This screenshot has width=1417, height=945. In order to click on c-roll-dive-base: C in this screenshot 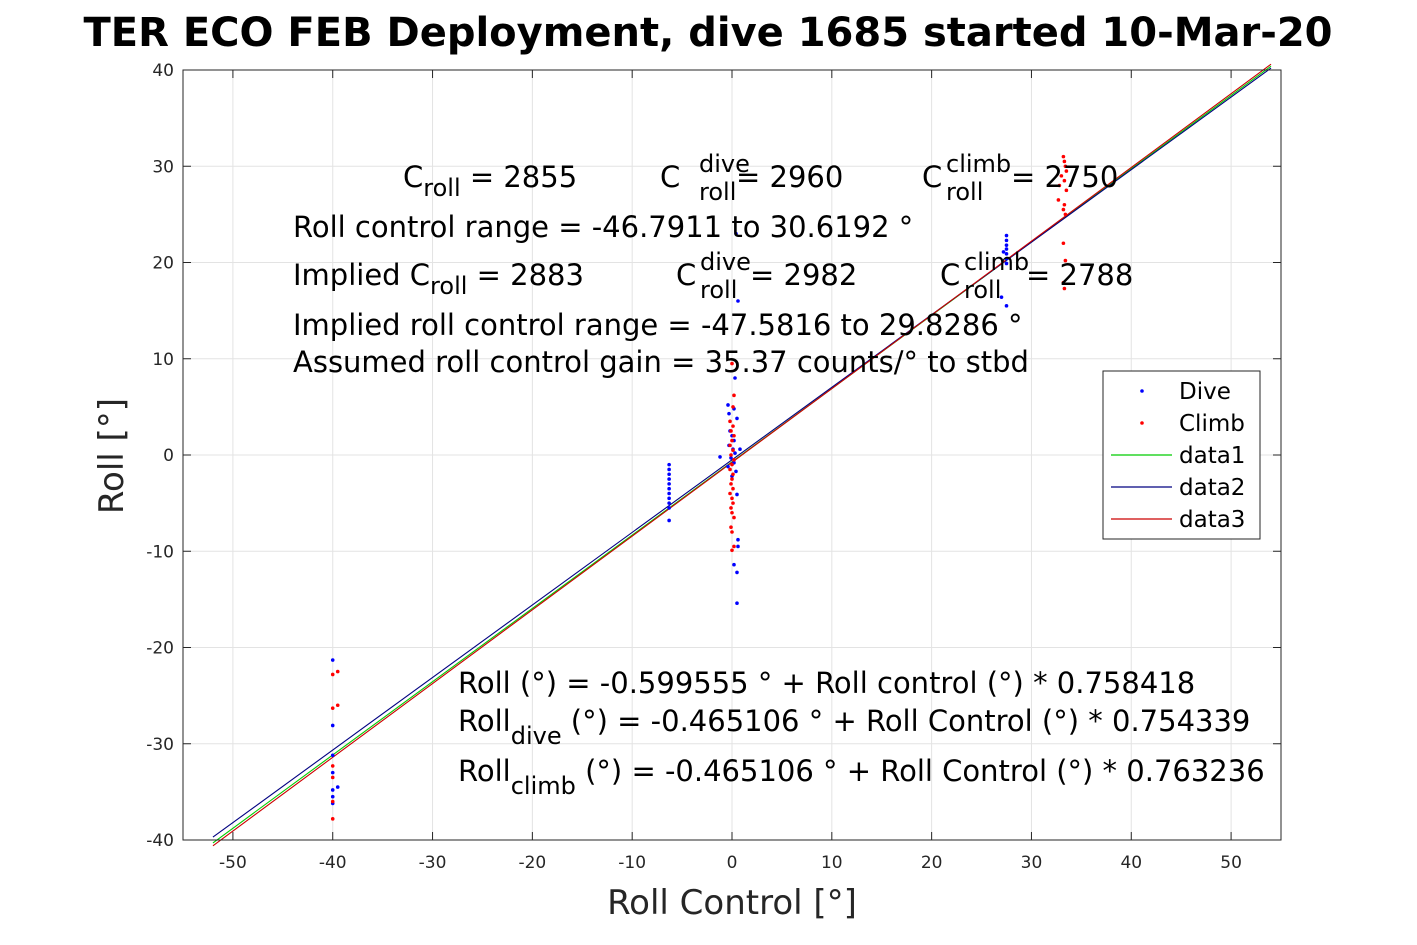, I will do `click(670, 177)`.